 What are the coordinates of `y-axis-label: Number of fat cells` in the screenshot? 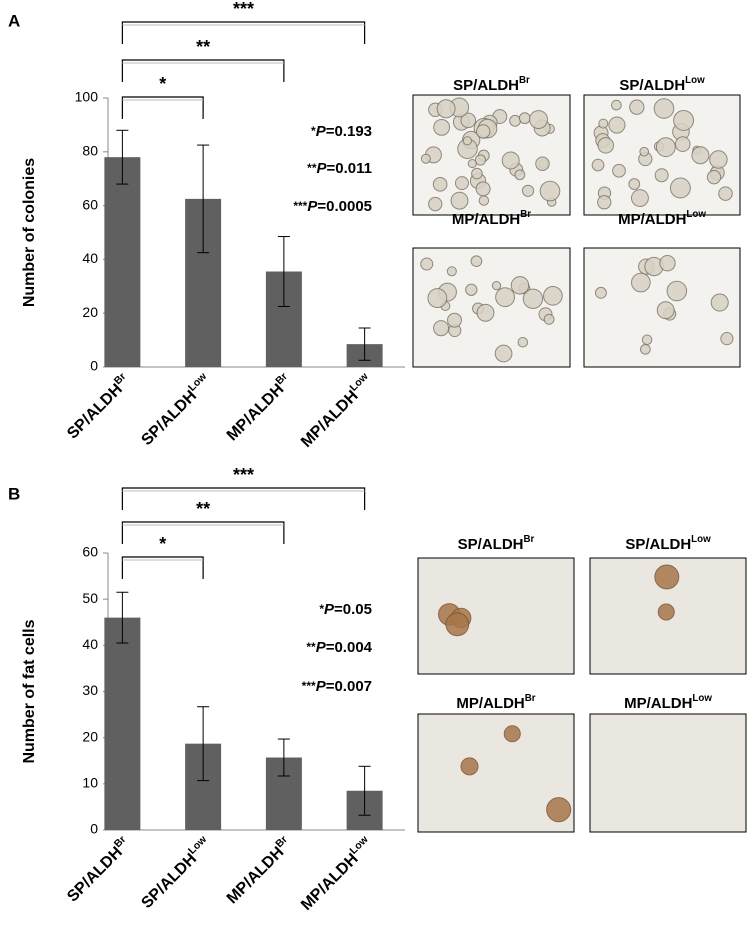 It's located at (29, 691).